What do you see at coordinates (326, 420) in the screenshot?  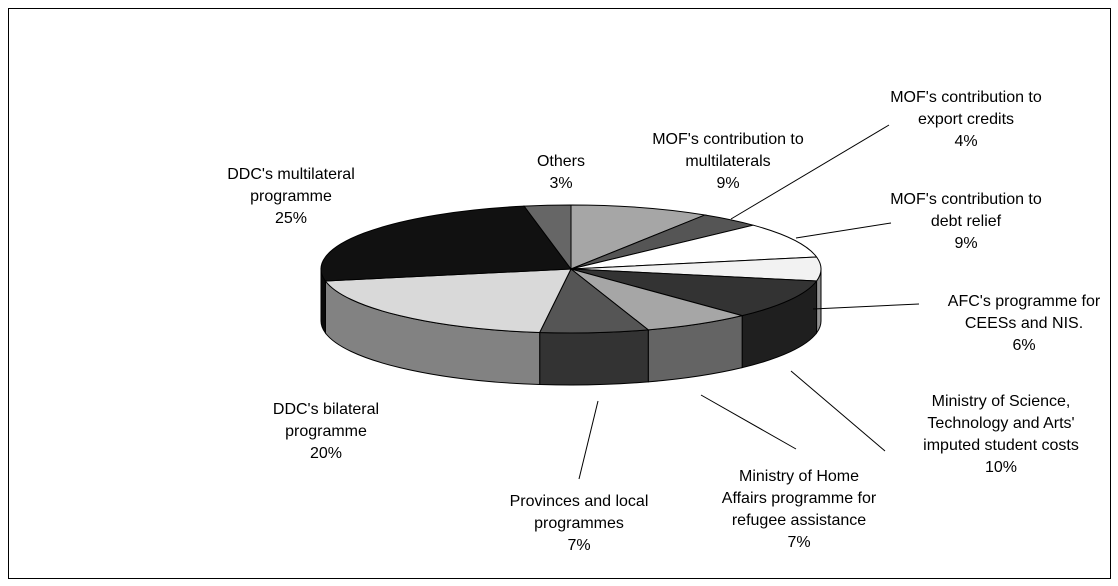 I see `slice-name: DDC's bilateral programme` at bounding box center [326, 420].